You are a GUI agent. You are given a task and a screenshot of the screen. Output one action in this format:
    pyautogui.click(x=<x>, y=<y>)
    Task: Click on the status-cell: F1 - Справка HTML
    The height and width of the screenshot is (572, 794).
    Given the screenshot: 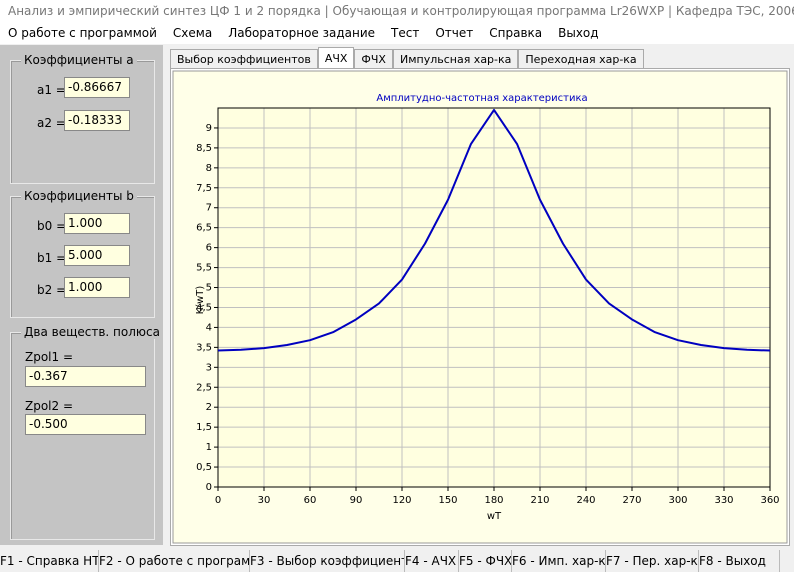 What is the action you would take?
    pyautogui.click(x=49, y=561)
    